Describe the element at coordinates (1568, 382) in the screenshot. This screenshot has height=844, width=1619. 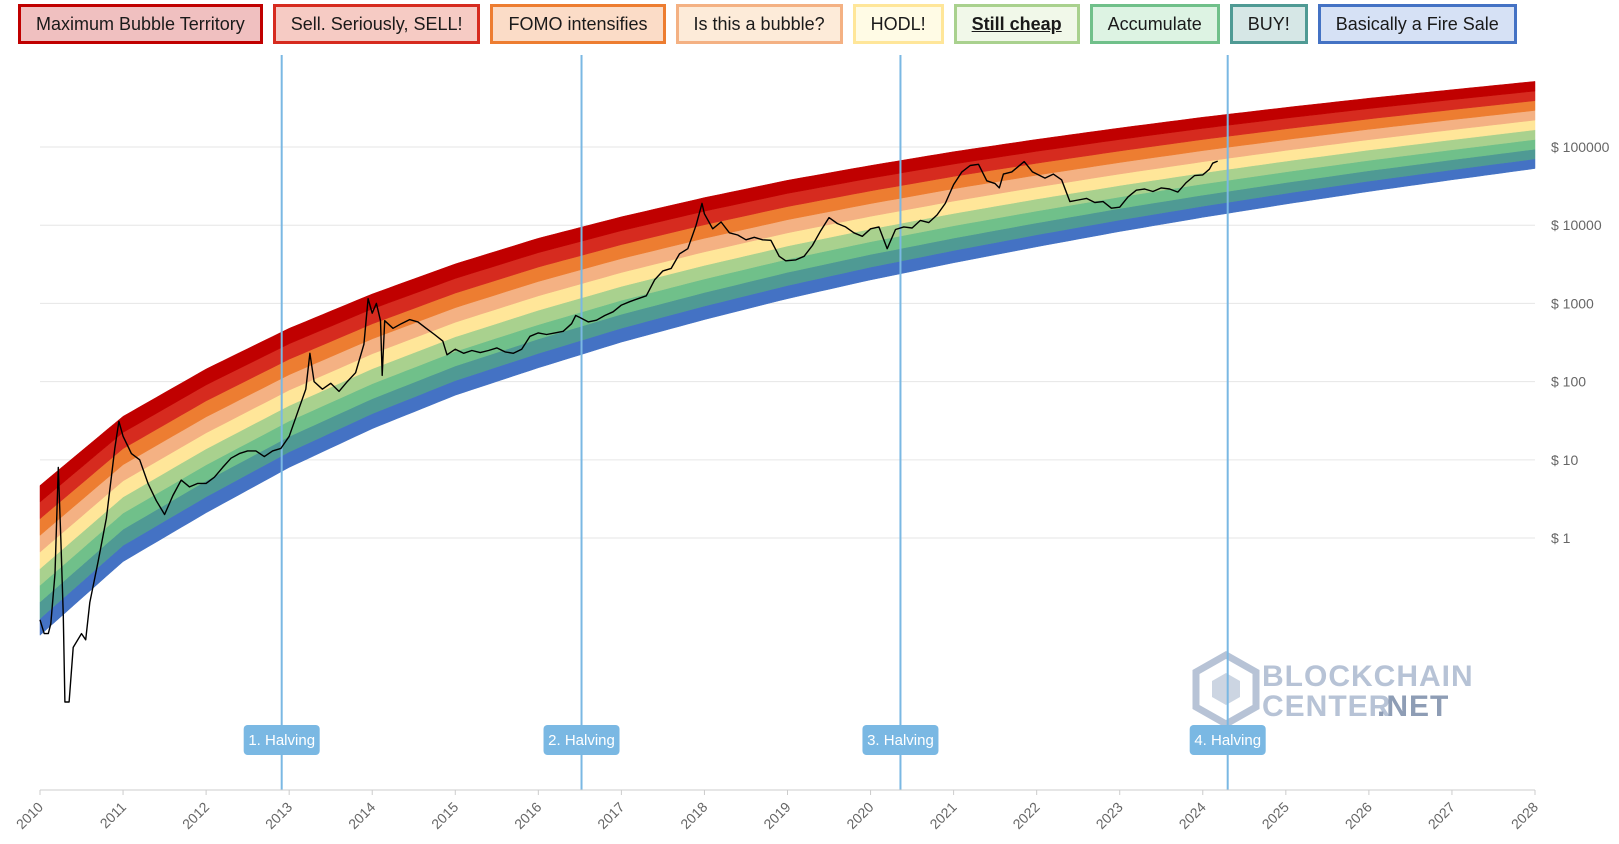
I see `y-tick-label-2: $ 100` at that location.